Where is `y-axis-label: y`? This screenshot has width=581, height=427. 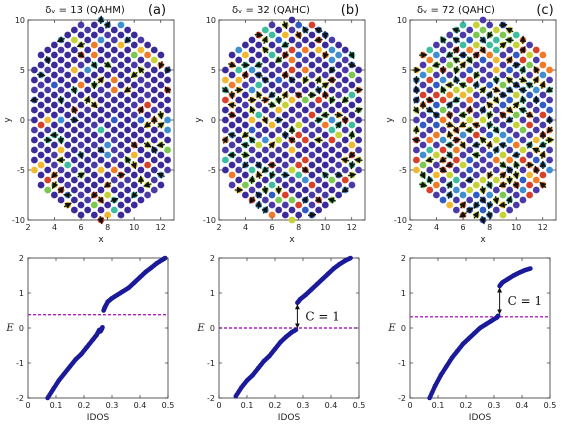
y-axis-label: y is located at coordinates (390, 120).